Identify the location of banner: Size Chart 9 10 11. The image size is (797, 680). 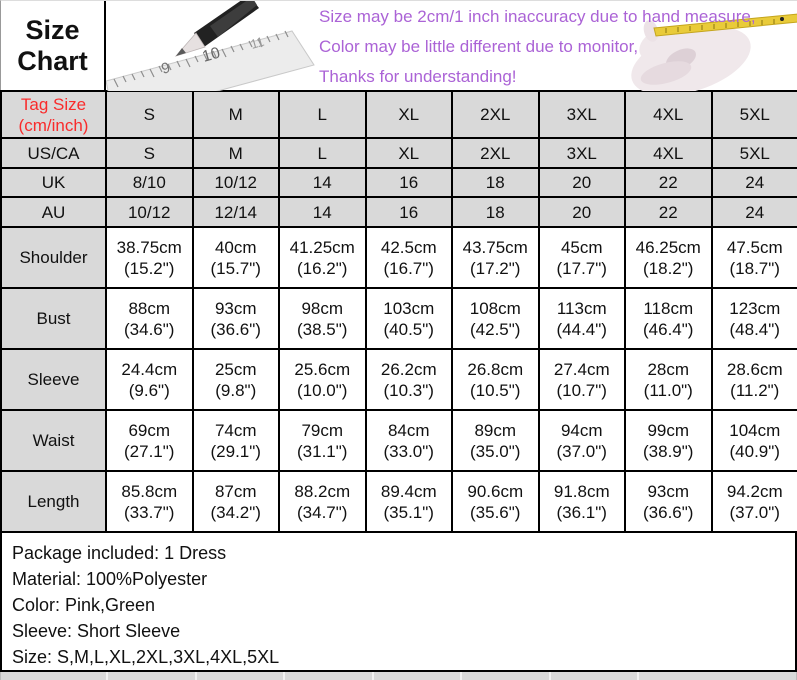
(398, 45).